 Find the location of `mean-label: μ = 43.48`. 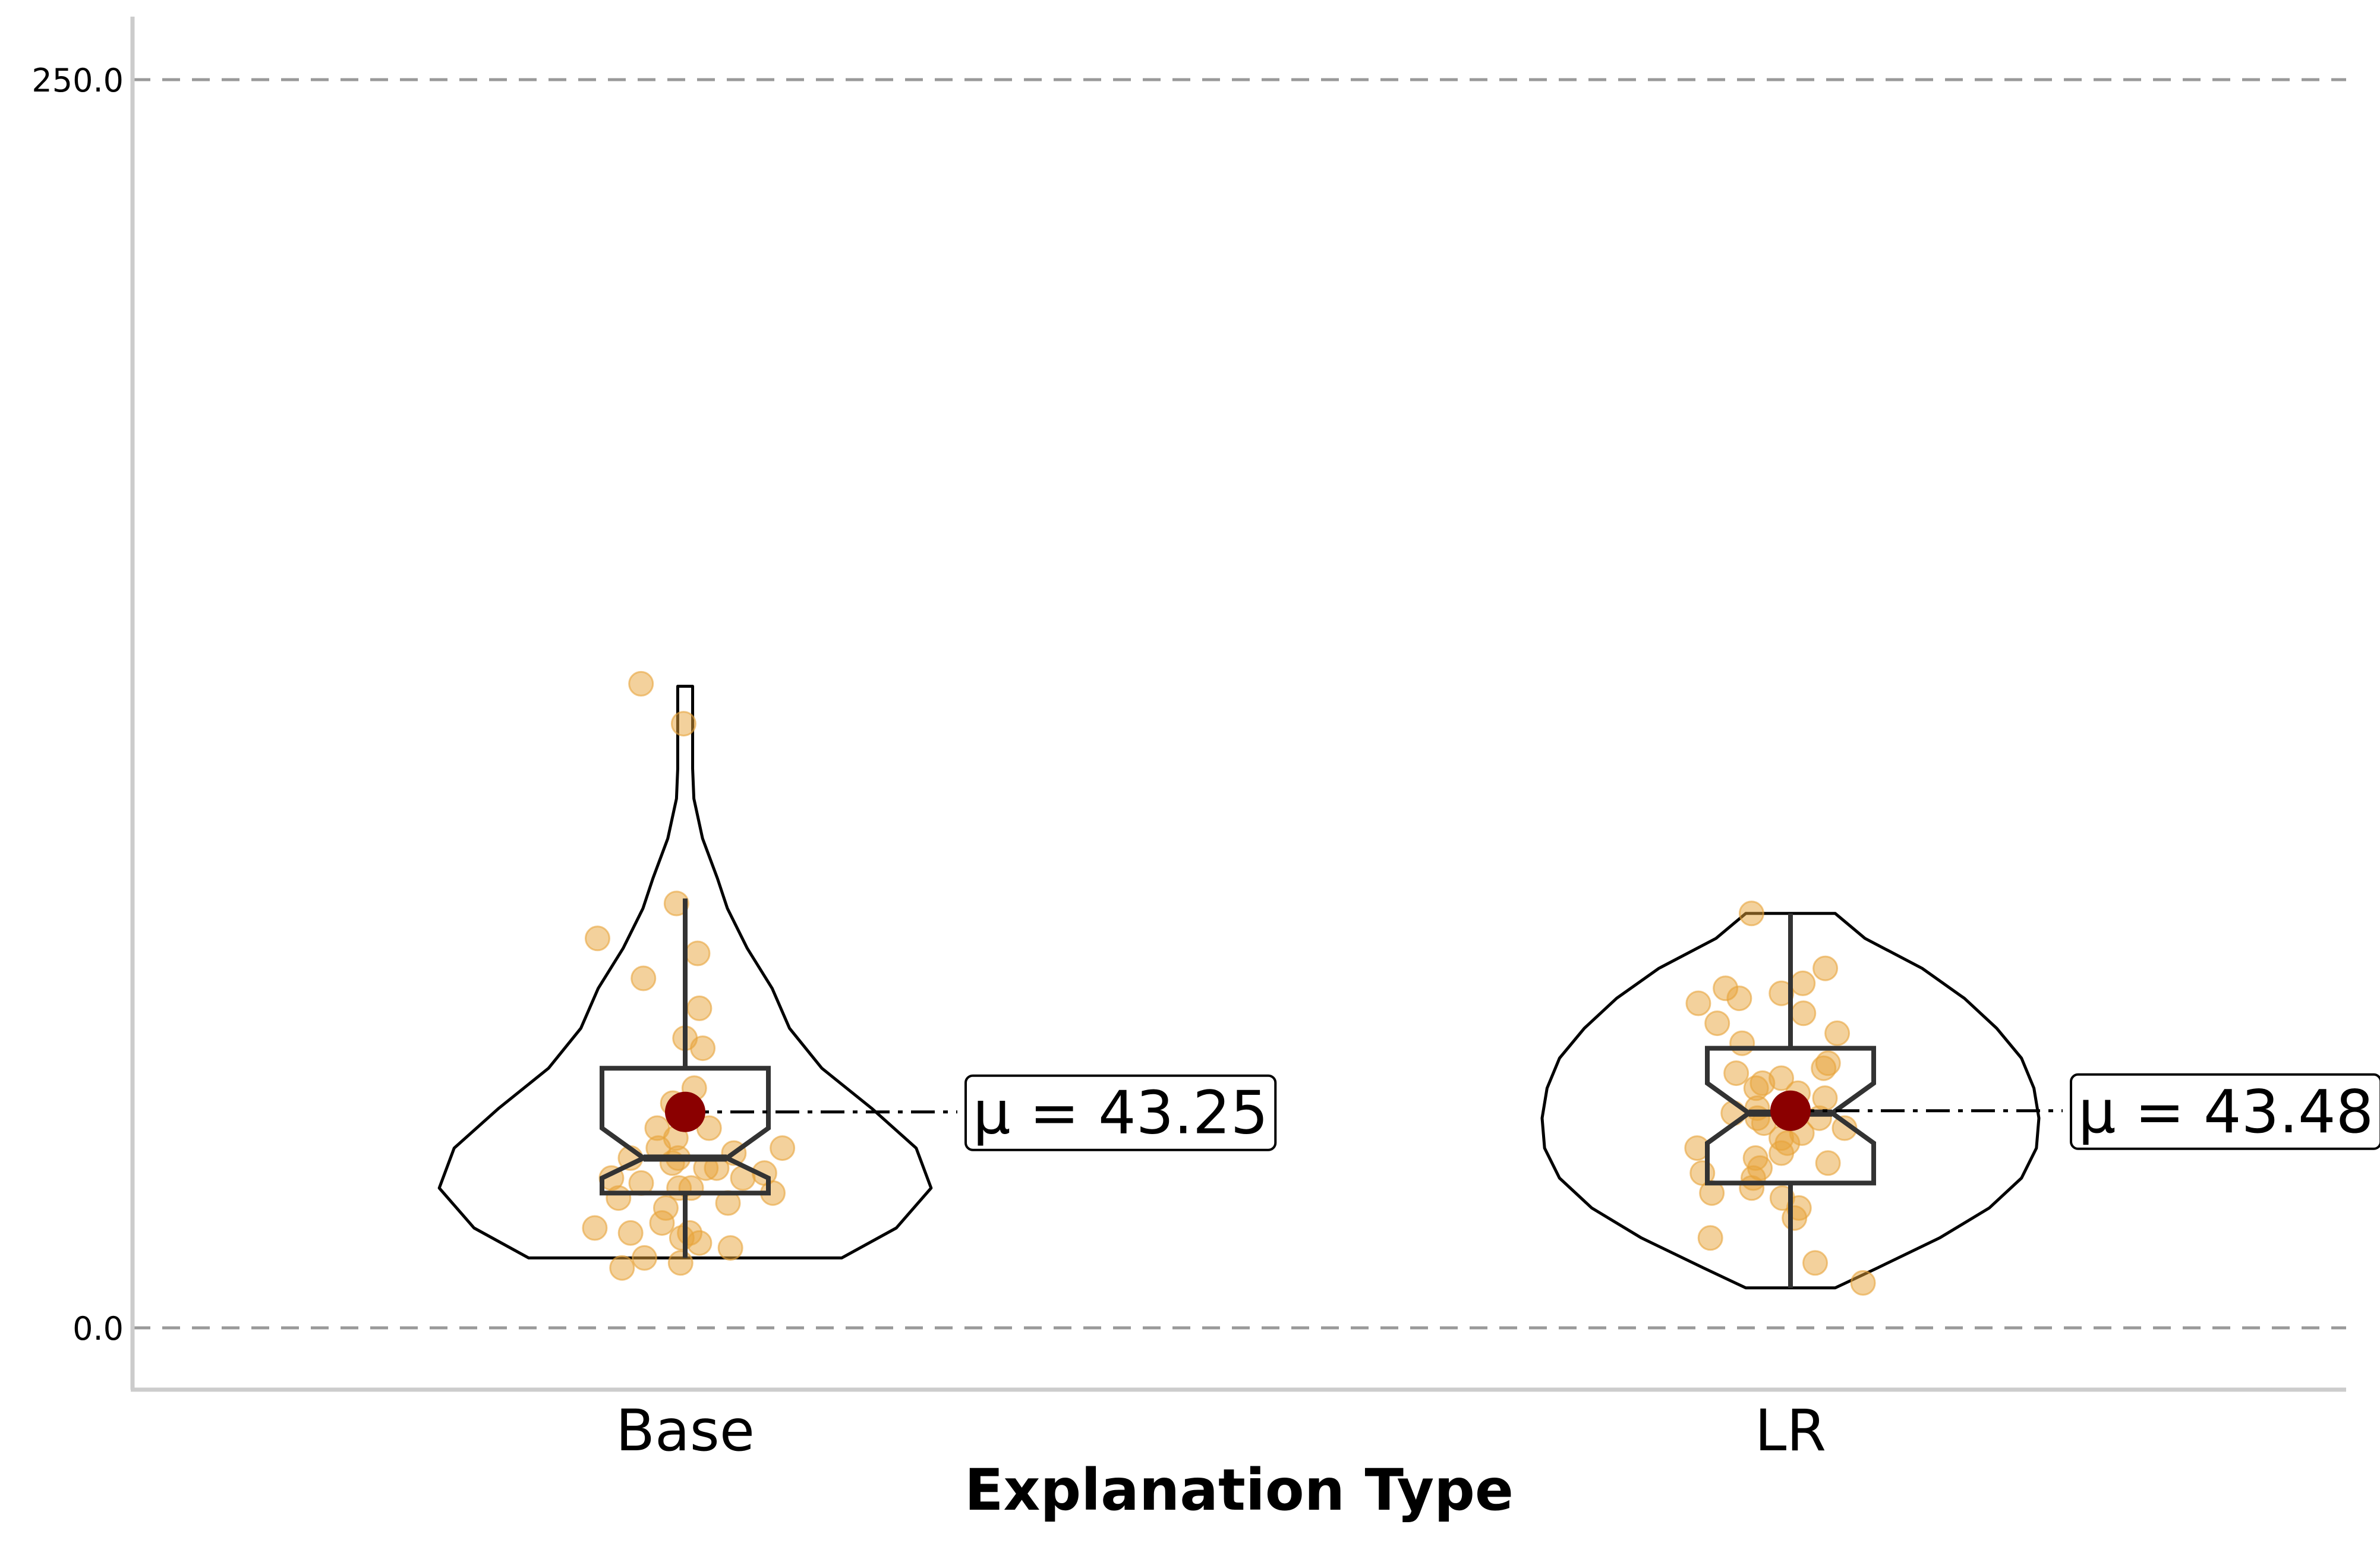

mean-label: μ = 43.48 is located at coordinates (2225, 1112).